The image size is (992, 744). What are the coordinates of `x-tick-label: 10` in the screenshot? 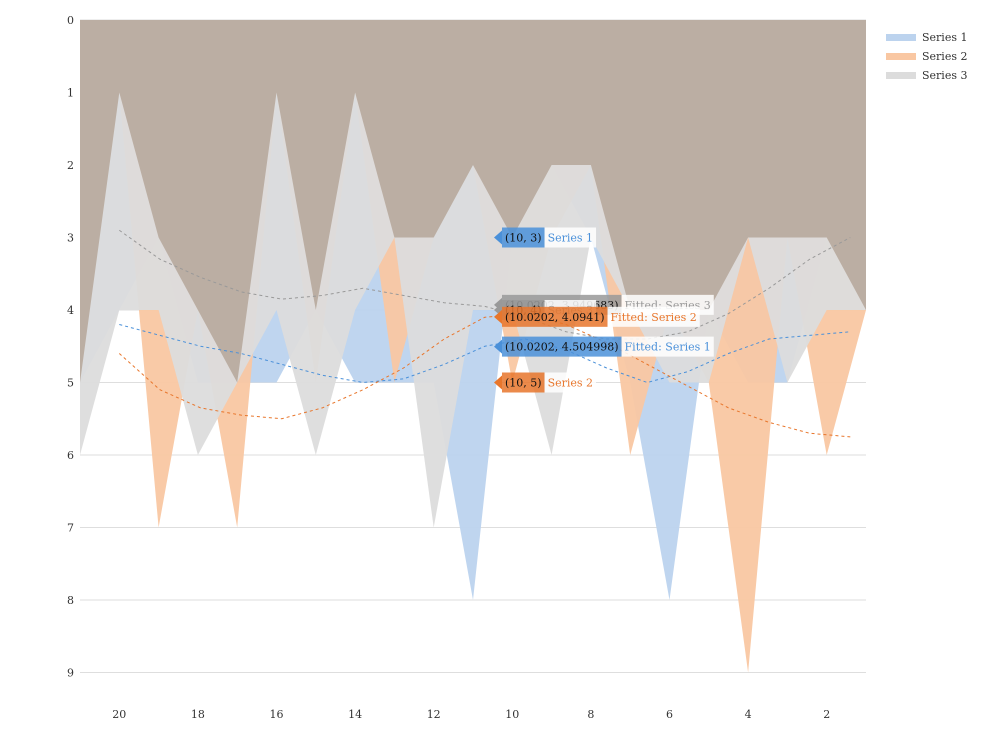 It's located at (512, 714).